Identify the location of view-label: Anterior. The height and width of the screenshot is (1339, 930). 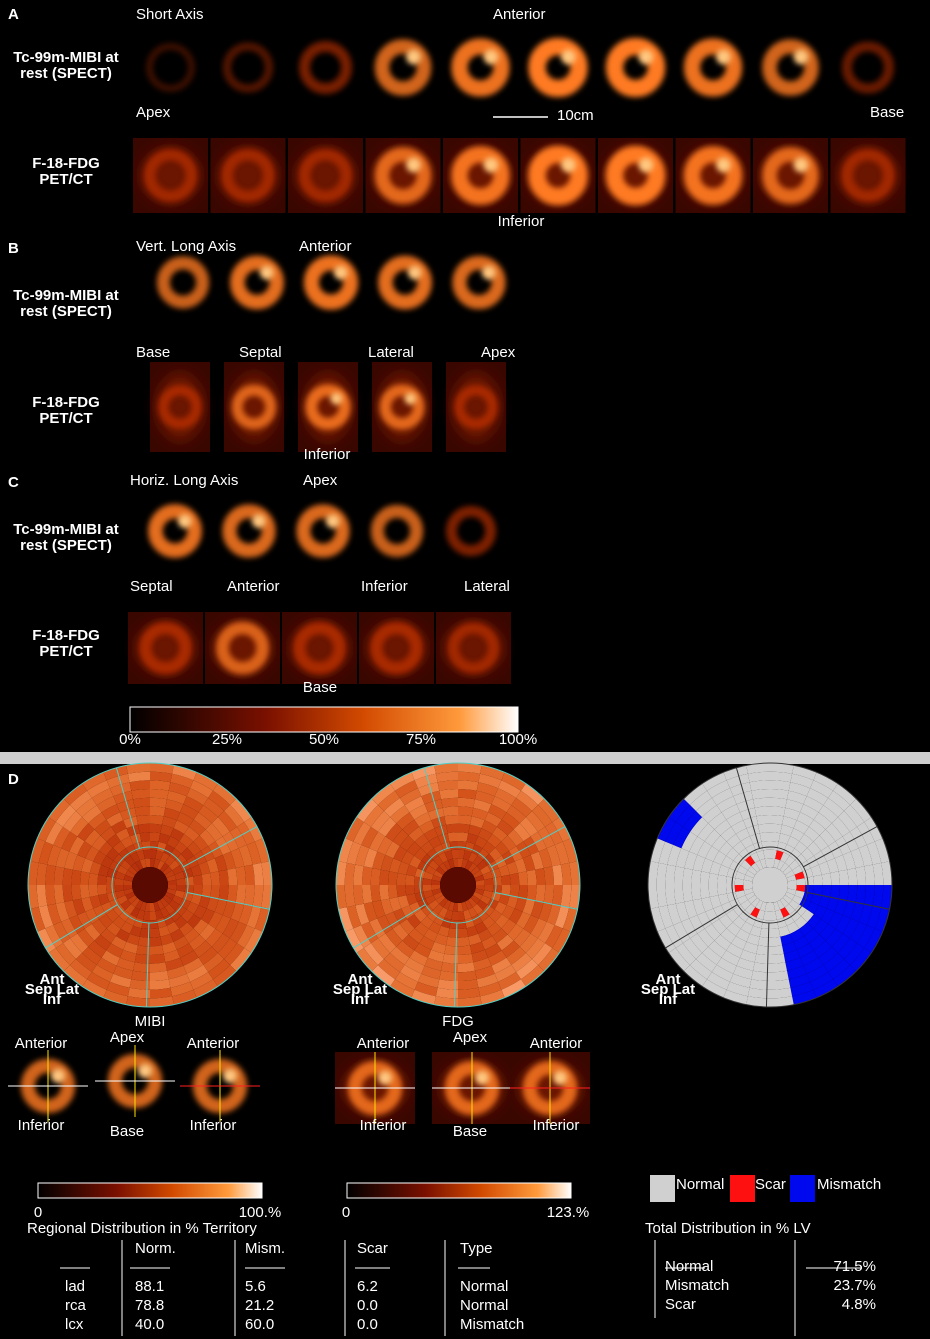
(556, 1043).